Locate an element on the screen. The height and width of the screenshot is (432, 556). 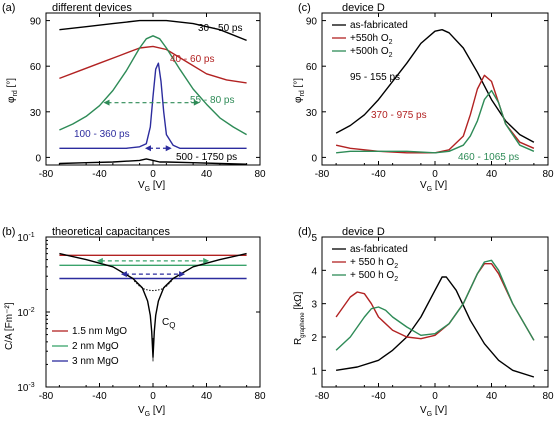
x-tick-label-b: 40 is located at coordinates (207, 396).